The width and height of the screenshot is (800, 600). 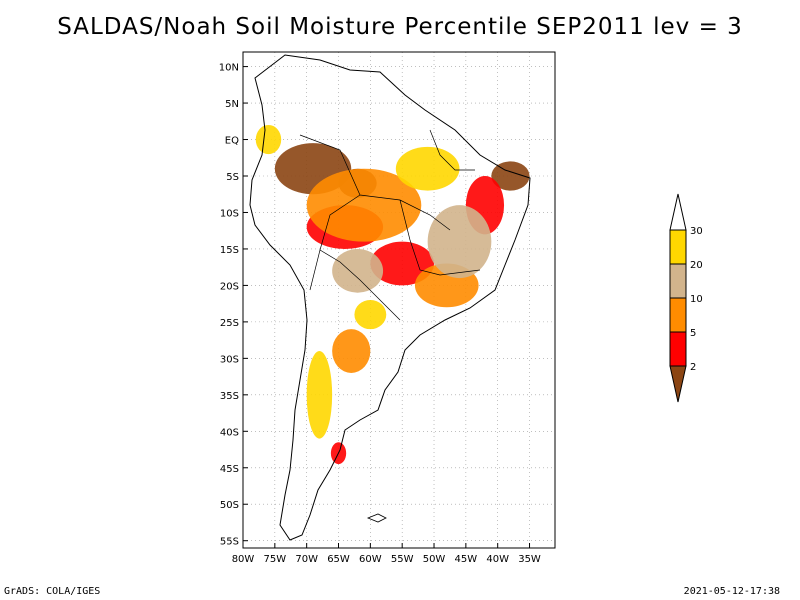 I want to click on lat-tick-label: 50S, so click(x=229, y=505).